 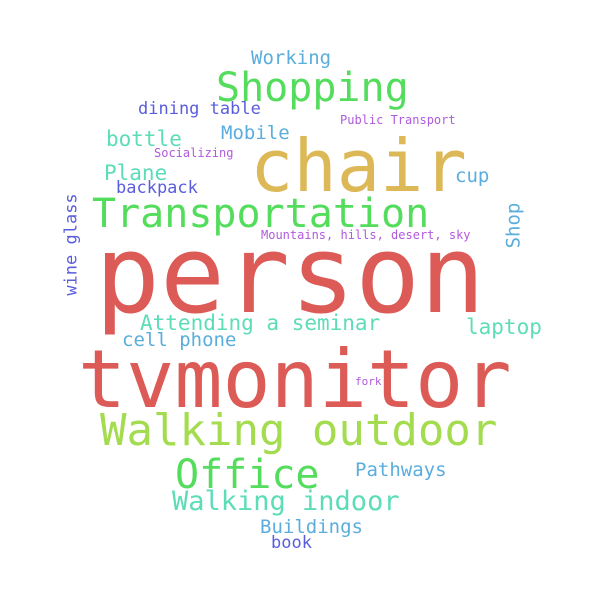 I want to click on word-plane: Plane, so click(x=136, y=173).